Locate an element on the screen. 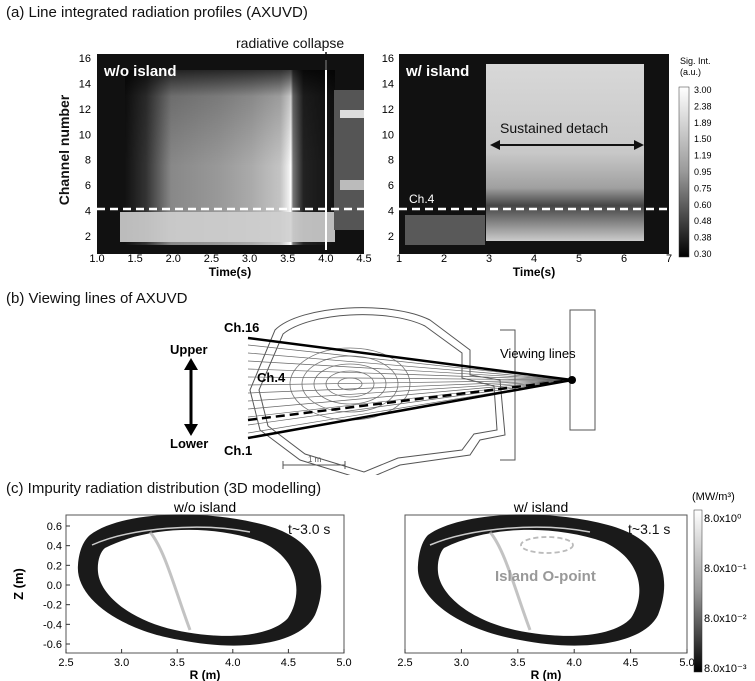  radiation-ring-right is located at coordinates (541, 580).